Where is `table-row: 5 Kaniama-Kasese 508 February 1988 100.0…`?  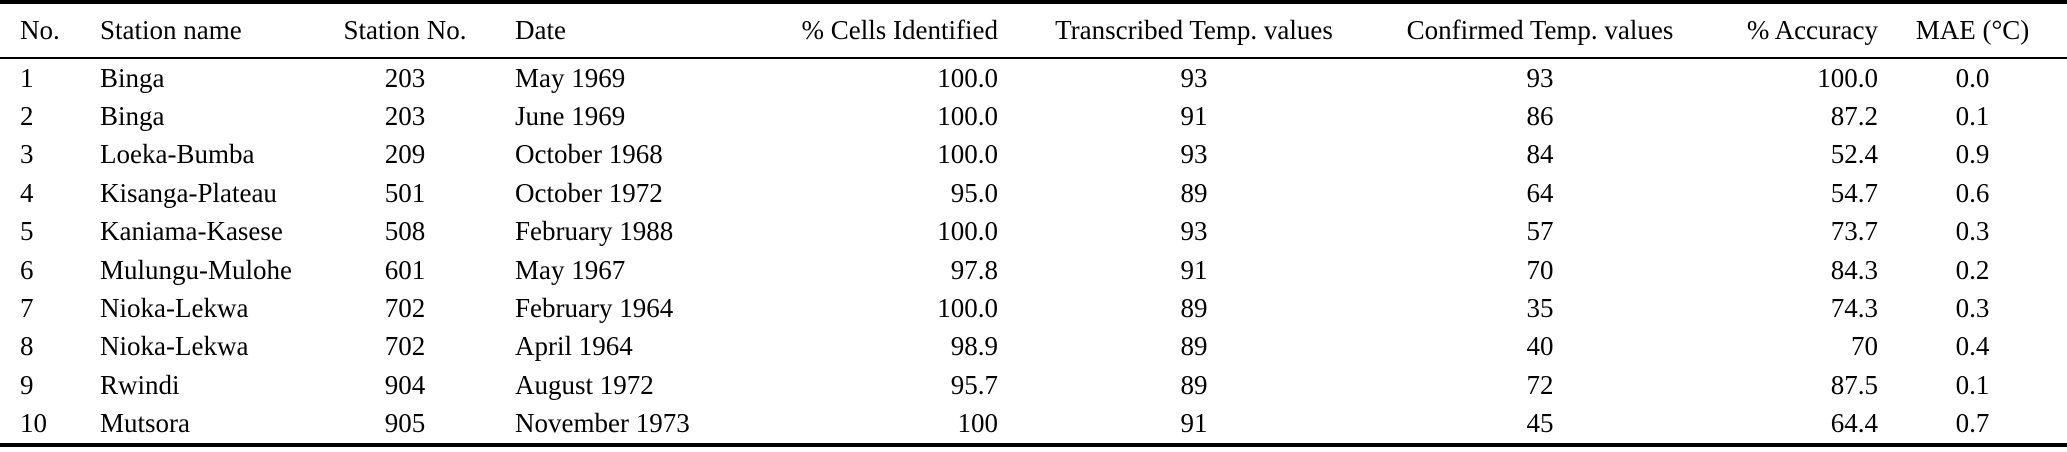 table-row: 5 Kaniama-Kasese 508 February 1988 100.0… is located at coordinates (1033, 232).